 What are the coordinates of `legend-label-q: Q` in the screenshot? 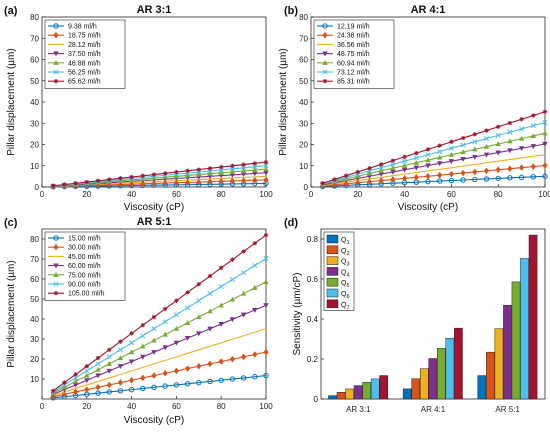 It's located at (344, 262).